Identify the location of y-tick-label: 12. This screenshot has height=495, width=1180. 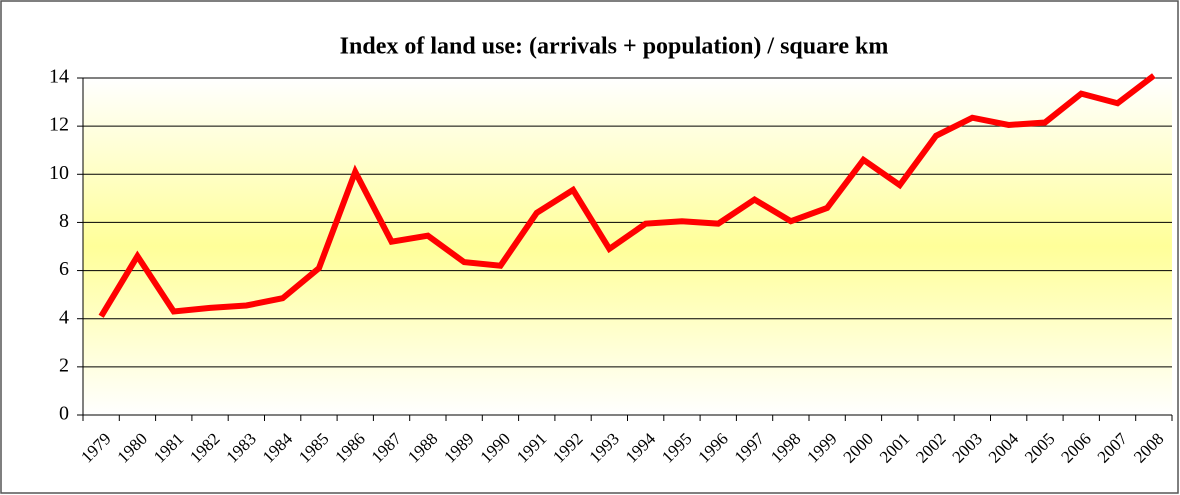
(59, 125).